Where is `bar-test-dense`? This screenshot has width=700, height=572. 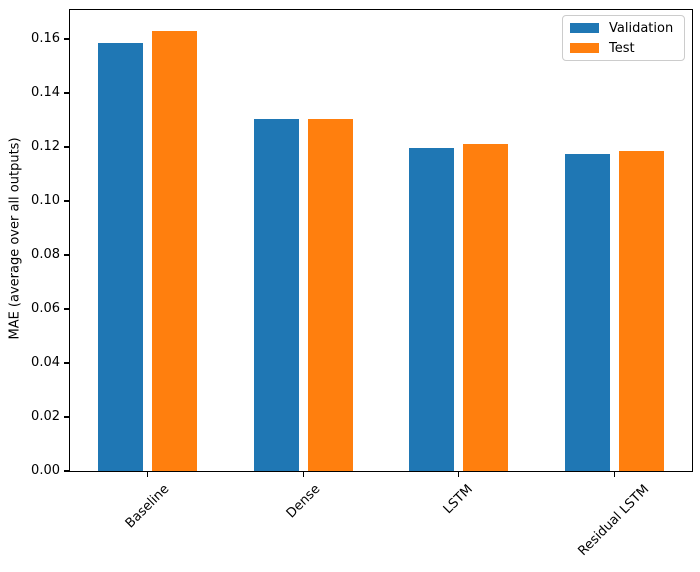 bar-test-dense is located at coordinates (330, 295).